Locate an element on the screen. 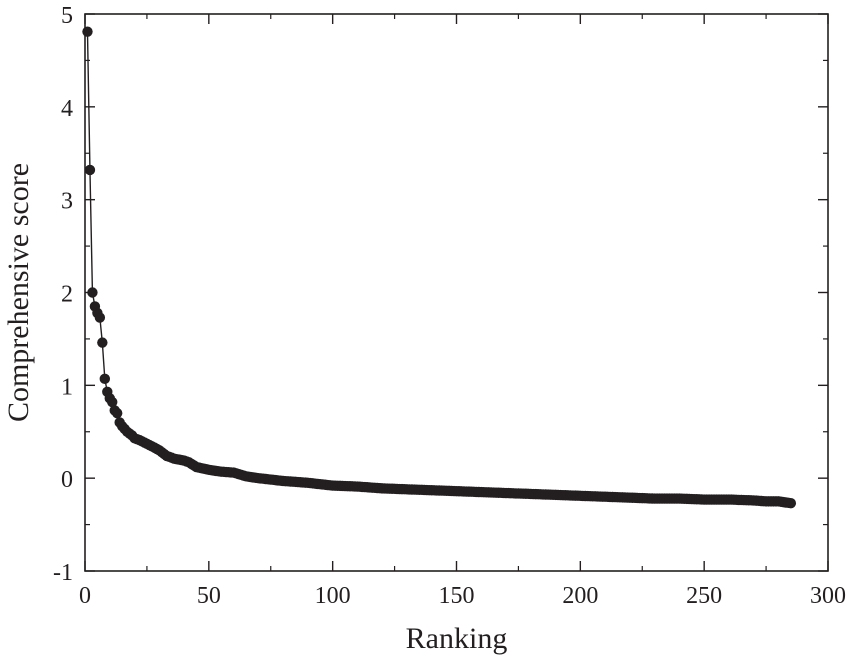  y-tick-label: 5 is located at coordinates (67, 16).